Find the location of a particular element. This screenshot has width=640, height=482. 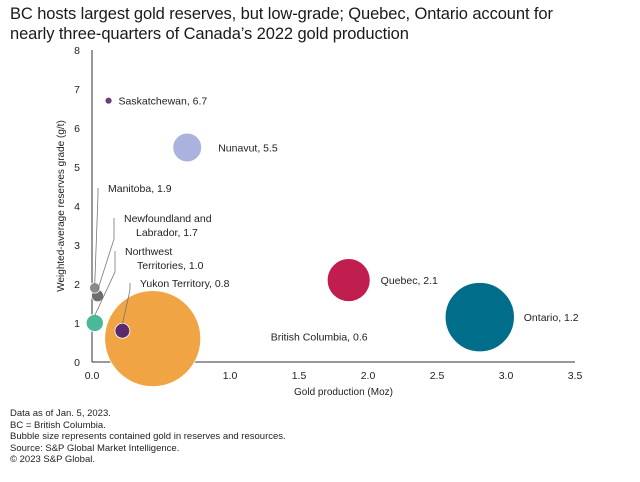

note-copyright: © 2023 S&P Global. is located at coordinates (52, 460).